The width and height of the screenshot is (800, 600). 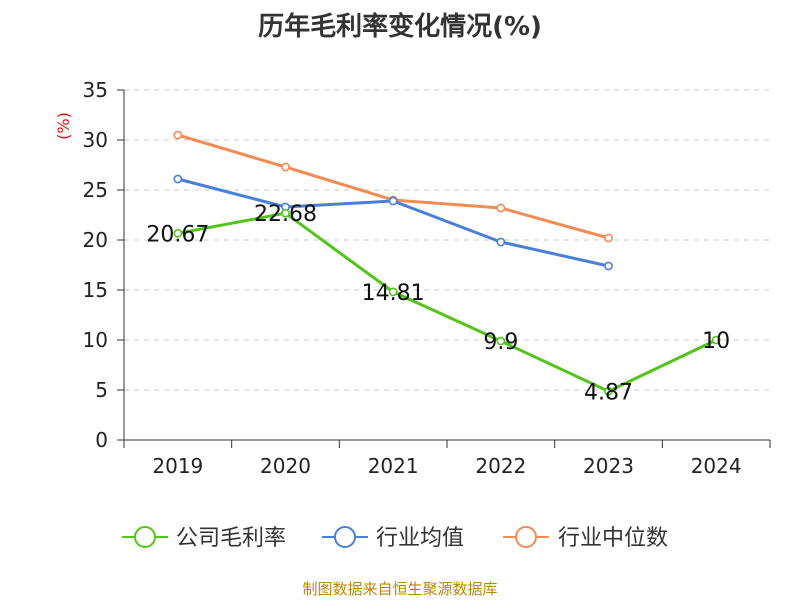 What do you see at coordinates (285, 466) in the screenshot?
I see `x-tick-label: 2020` at bounding box center [285, 466].